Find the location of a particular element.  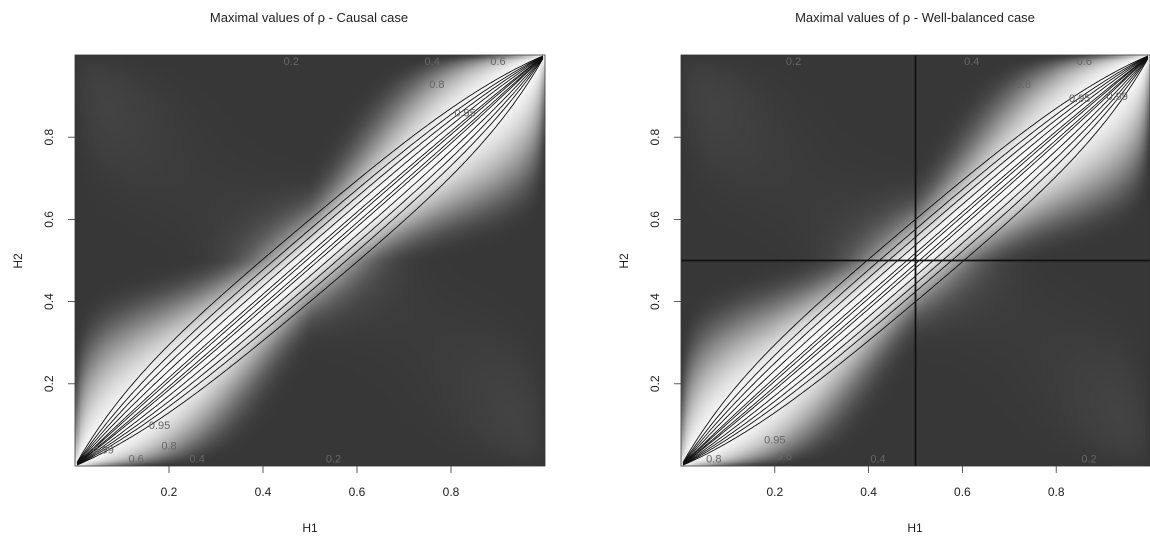

chart-title: Maximal values of ρ - Causal case is located at coordinates (309, 17).